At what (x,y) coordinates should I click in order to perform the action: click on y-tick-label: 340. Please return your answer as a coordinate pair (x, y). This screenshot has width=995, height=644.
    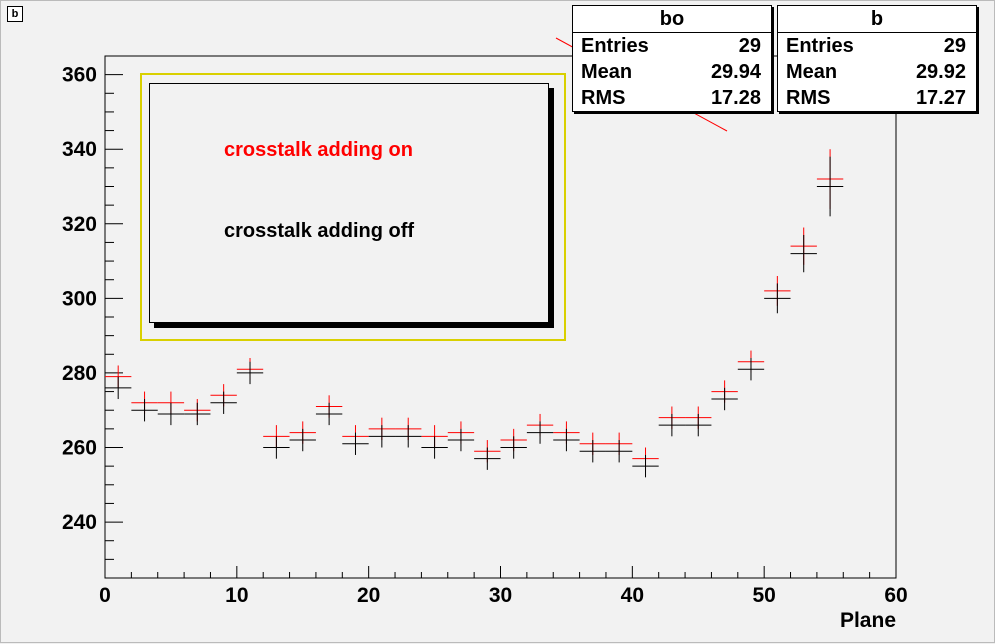
    Looking at the image, I should click on (79, 149).